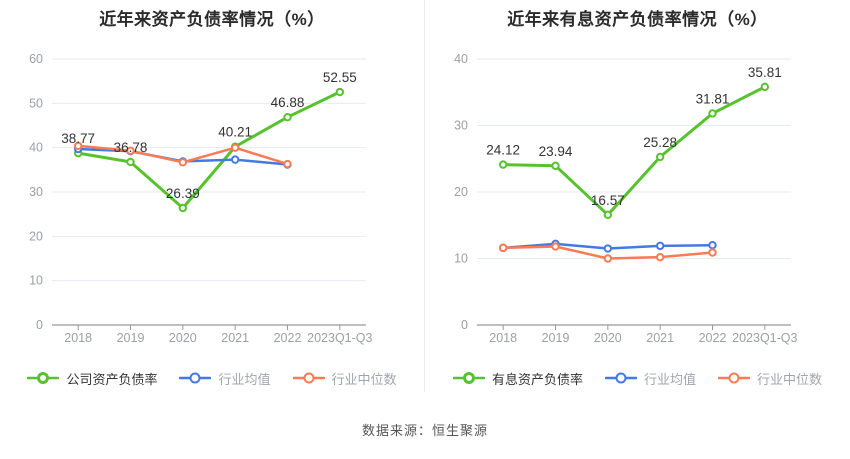 The height and width of the screenshot is (459, 850). Describe the element at coordinates (183, 193) in the screenshot. I see `data-point-label: 26.39` at that location.